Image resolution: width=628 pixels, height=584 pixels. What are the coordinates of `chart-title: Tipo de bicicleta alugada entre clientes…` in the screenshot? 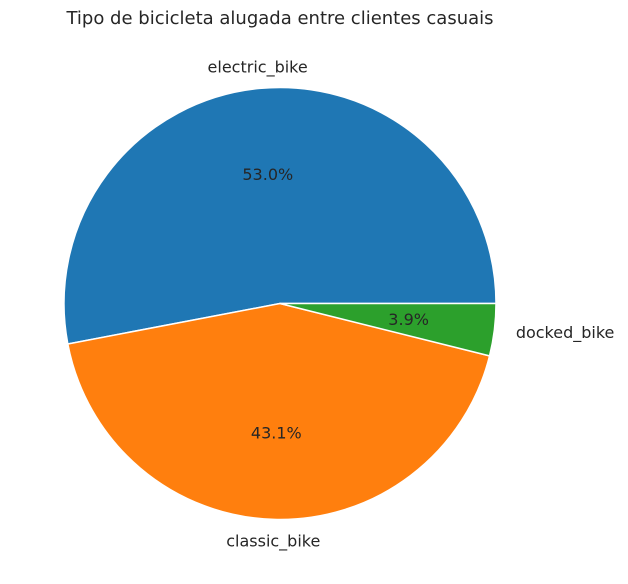 It's located at (279, 18).